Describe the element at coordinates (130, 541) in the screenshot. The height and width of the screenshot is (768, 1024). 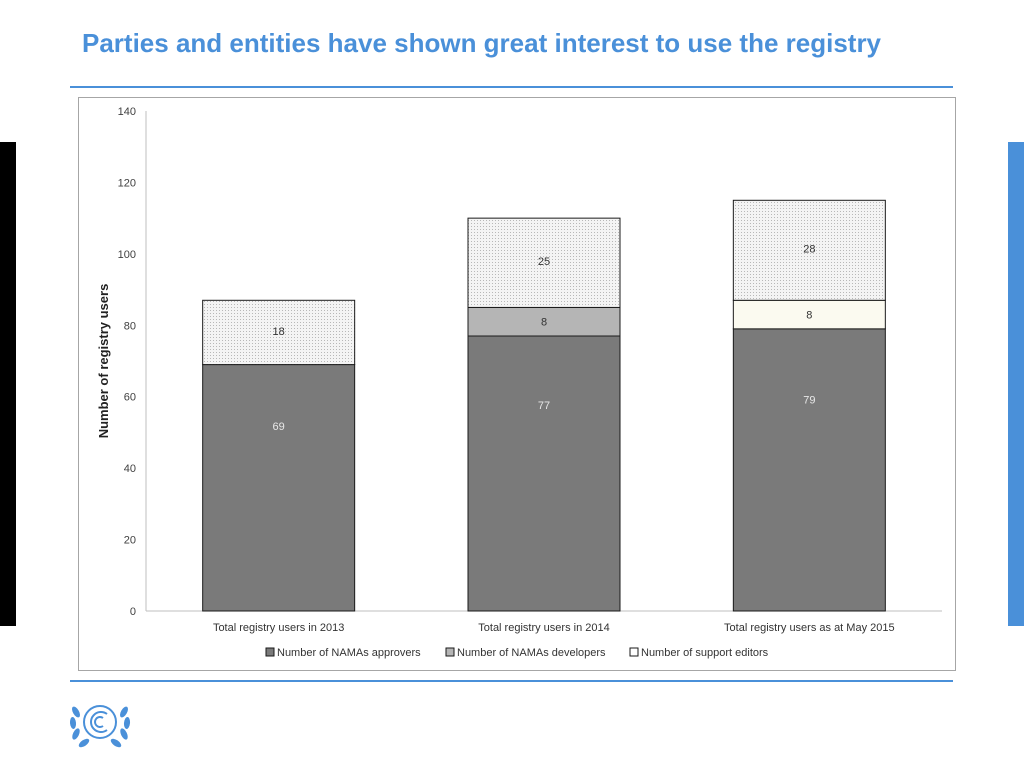
I see `y-tick-label: 20` at that location.